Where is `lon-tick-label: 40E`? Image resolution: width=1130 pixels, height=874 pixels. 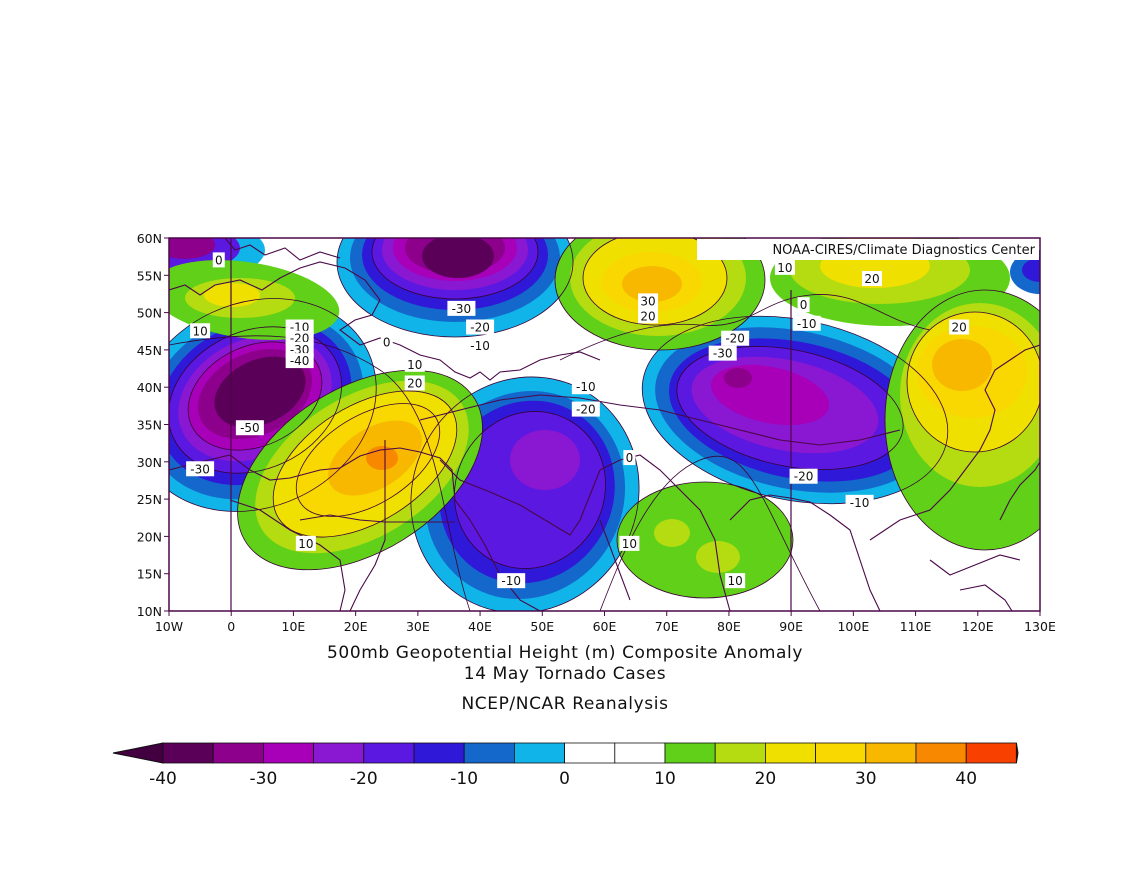
lon-tick-label: 40E is located at coordinates (480, 626).